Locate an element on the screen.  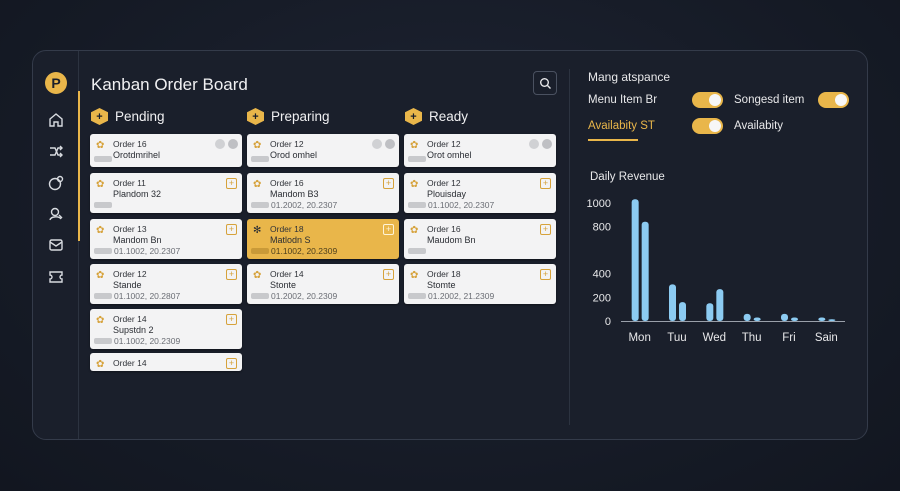
order-card: ✿ Order 14 Supstdn 2 01.1002, 20.2309 + is located at coordinates (166, 329).